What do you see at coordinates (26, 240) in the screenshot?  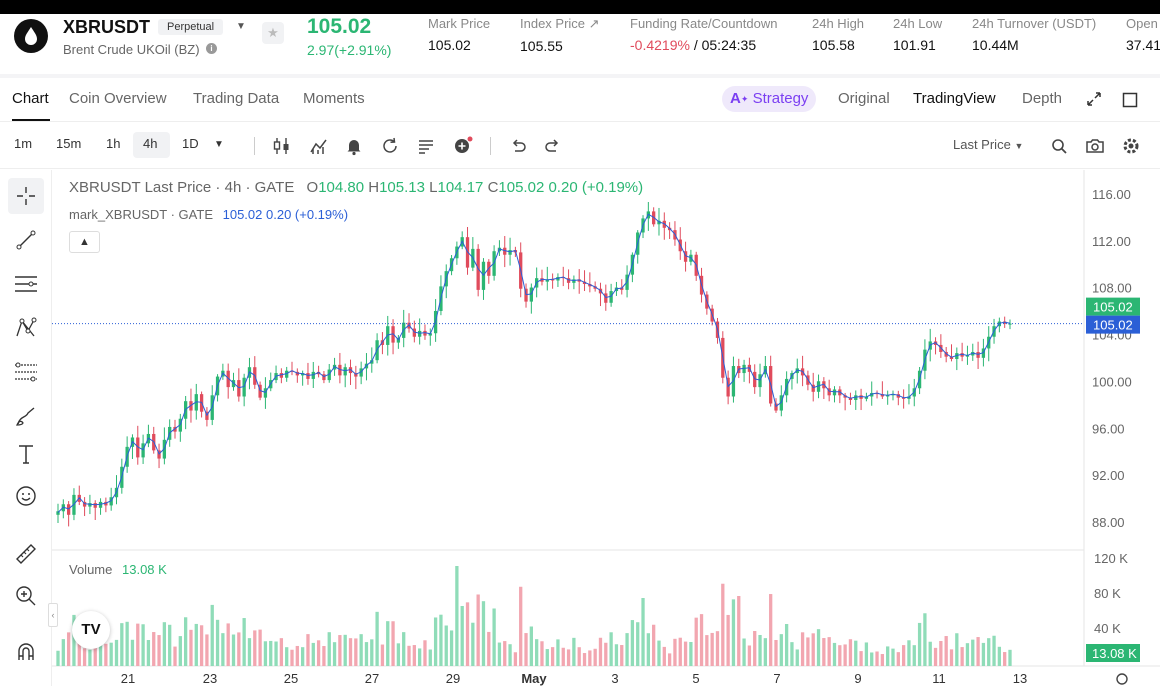 I see `trend-line-icon` at bounding box center [26, 240].